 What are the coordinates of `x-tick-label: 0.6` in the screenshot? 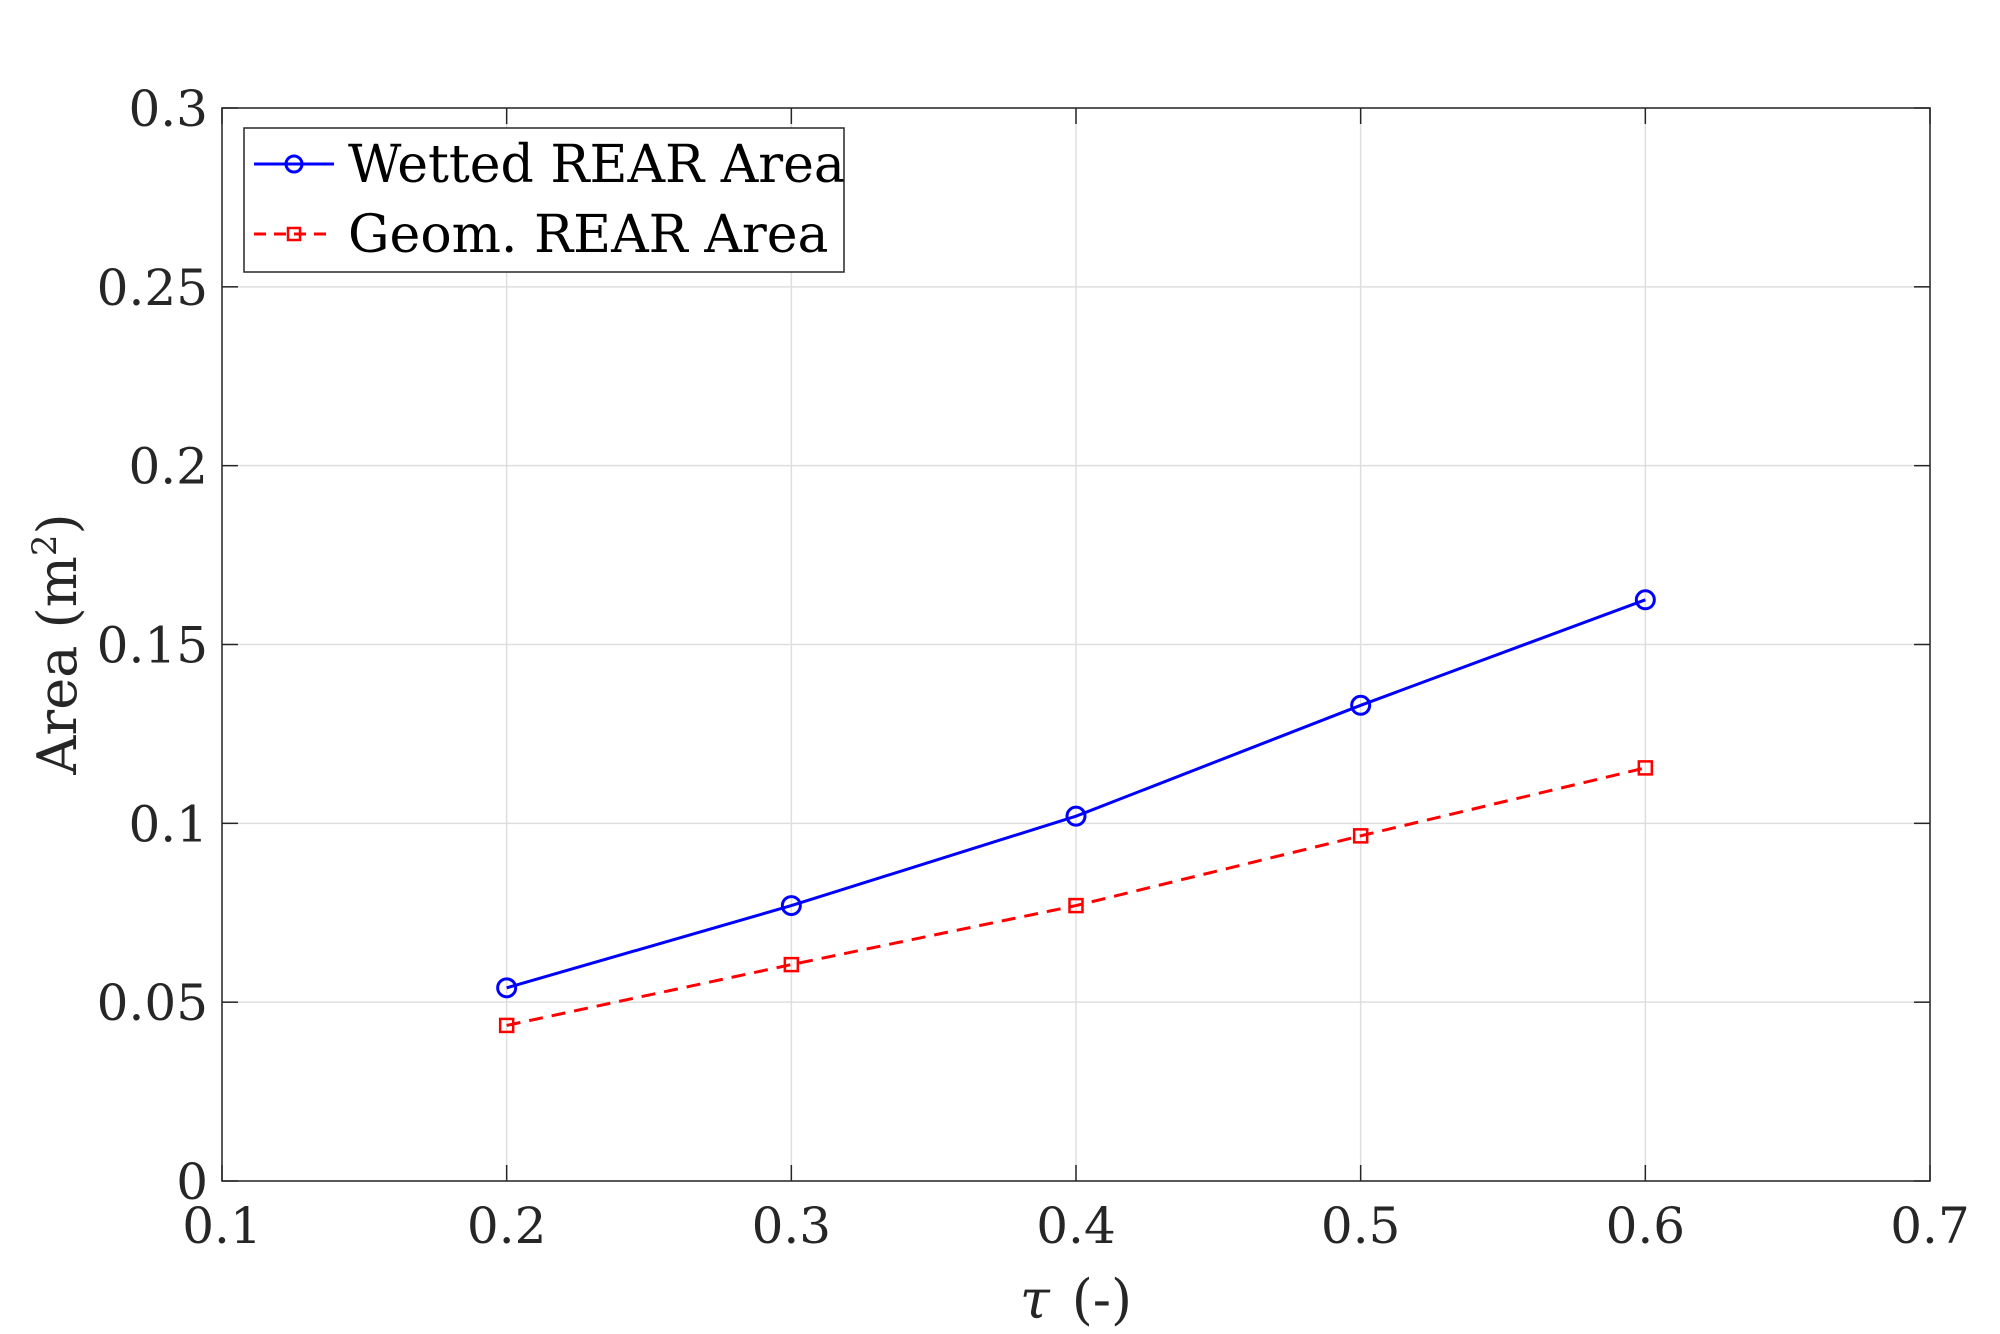 It's located at (1646, 1226).